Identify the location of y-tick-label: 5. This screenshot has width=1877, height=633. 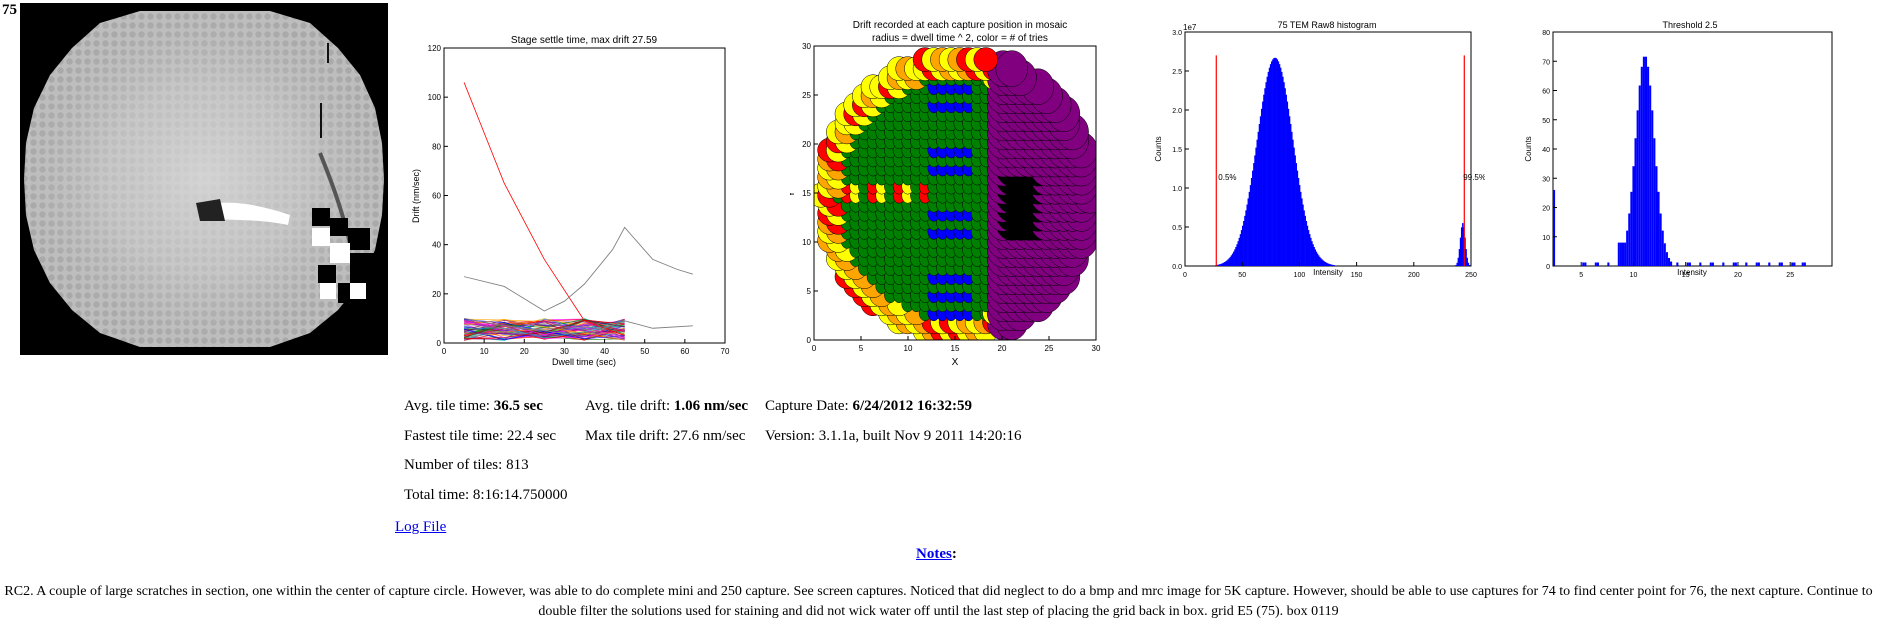
(809, 291).